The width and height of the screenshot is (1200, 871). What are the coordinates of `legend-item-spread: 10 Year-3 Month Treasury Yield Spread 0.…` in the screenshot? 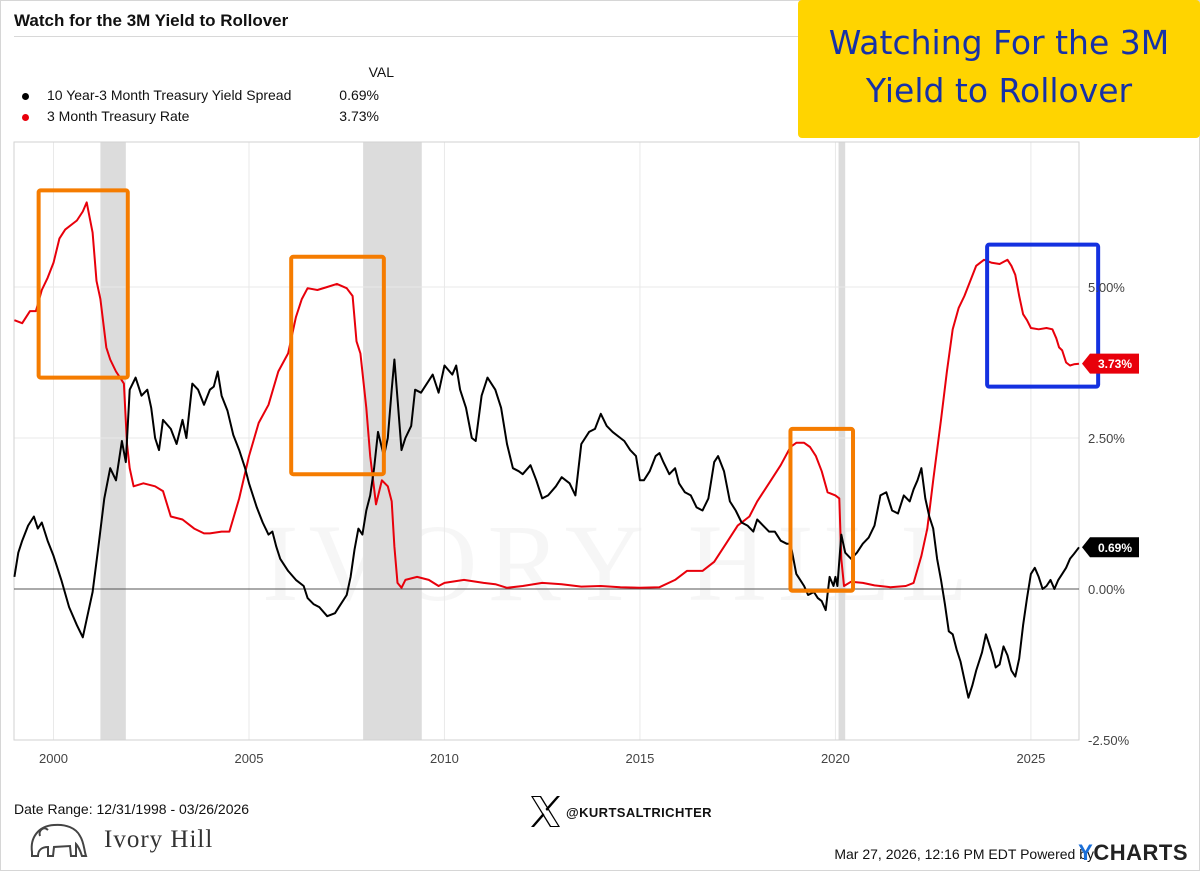 It's located at (202, 97).